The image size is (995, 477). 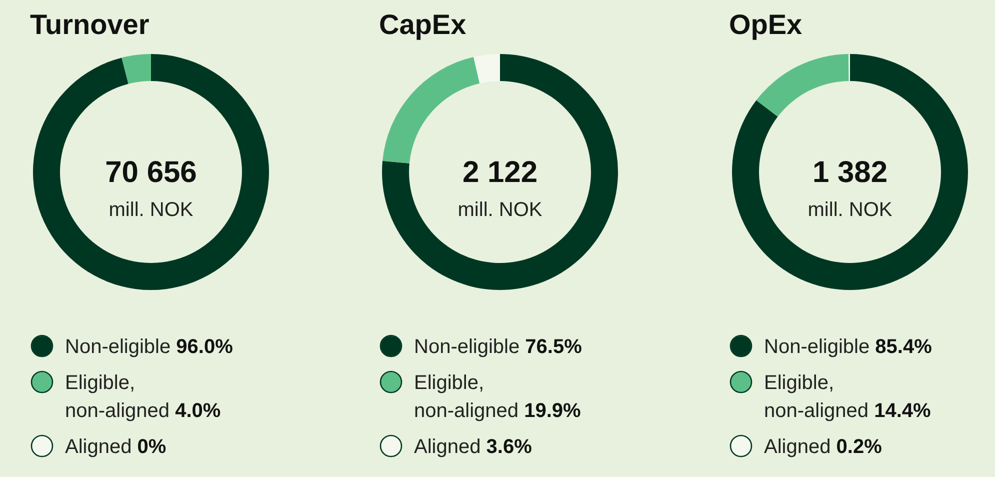 I want to click on text: 2 122, so click(x=500, y=172).